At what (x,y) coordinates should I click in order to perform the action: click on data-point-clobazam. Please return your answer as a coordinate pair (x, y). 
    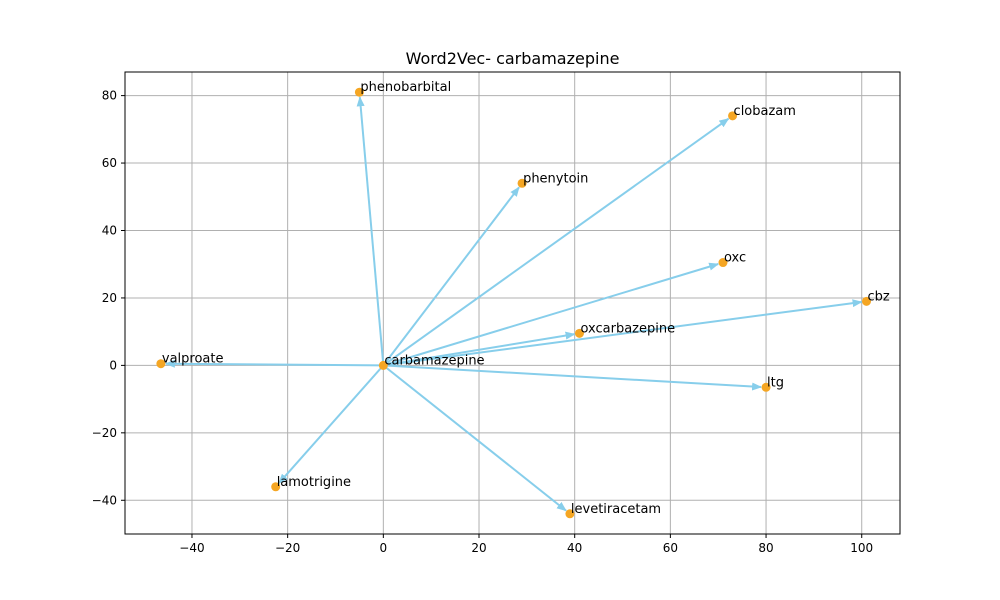
    Looking at the image, I should click on (733, 116).